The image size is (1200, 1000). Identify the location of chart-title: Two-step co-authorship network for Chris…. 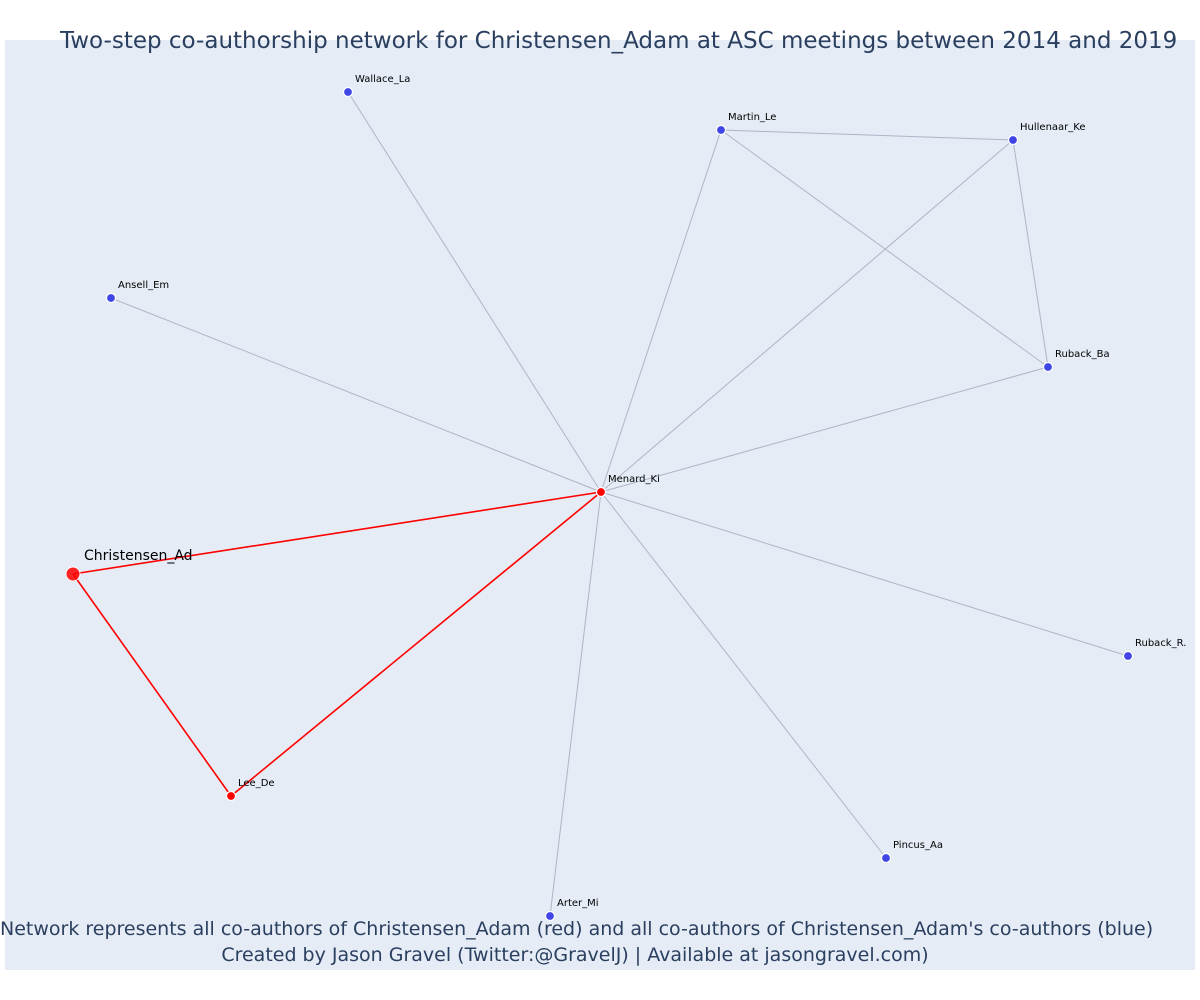
(619, 41).